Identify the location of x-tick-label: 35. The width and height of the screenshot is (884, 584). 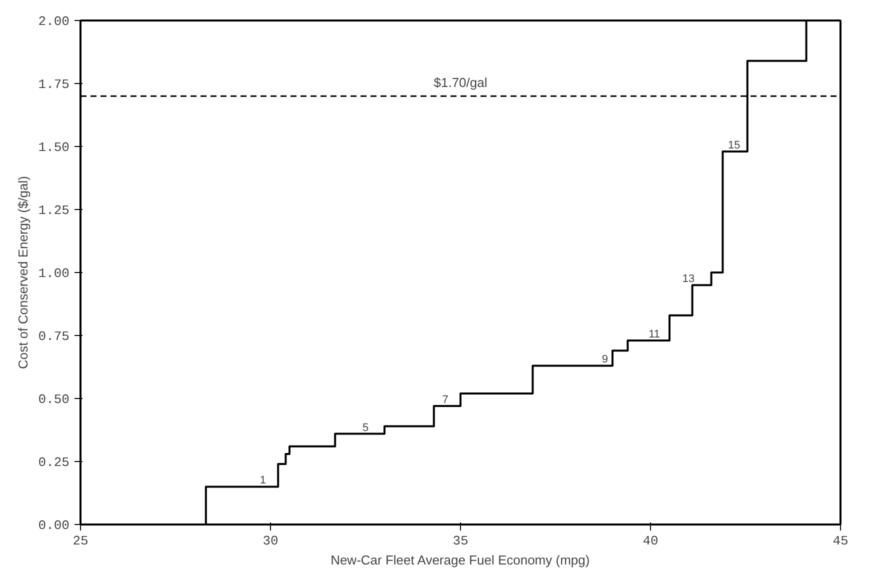
(460, 541).